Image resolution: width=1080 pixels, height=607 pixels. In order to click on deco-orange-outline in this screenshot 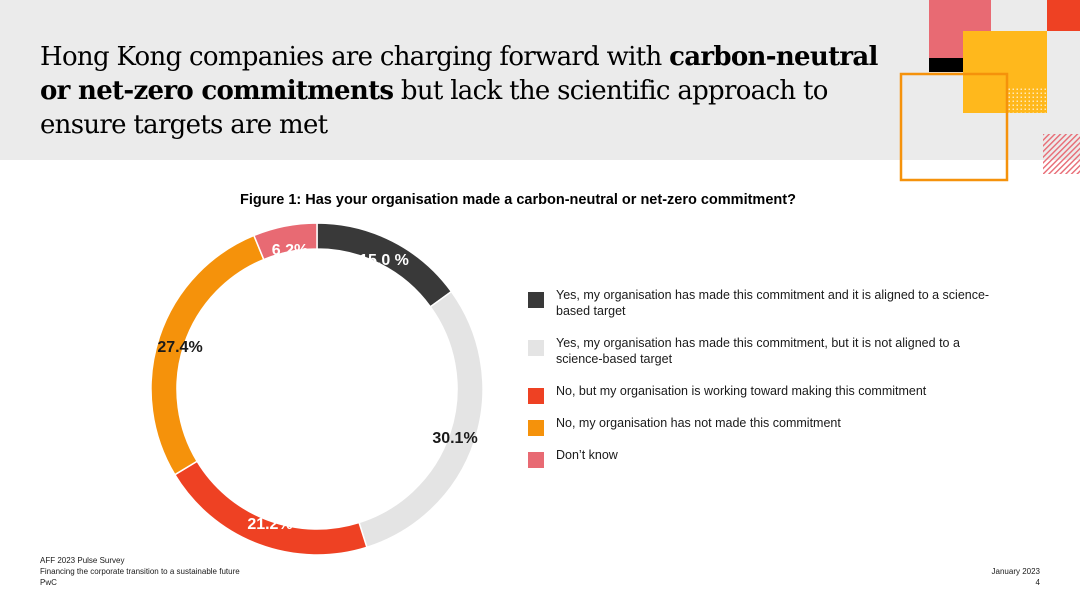, I will do `click(954, 127)`.